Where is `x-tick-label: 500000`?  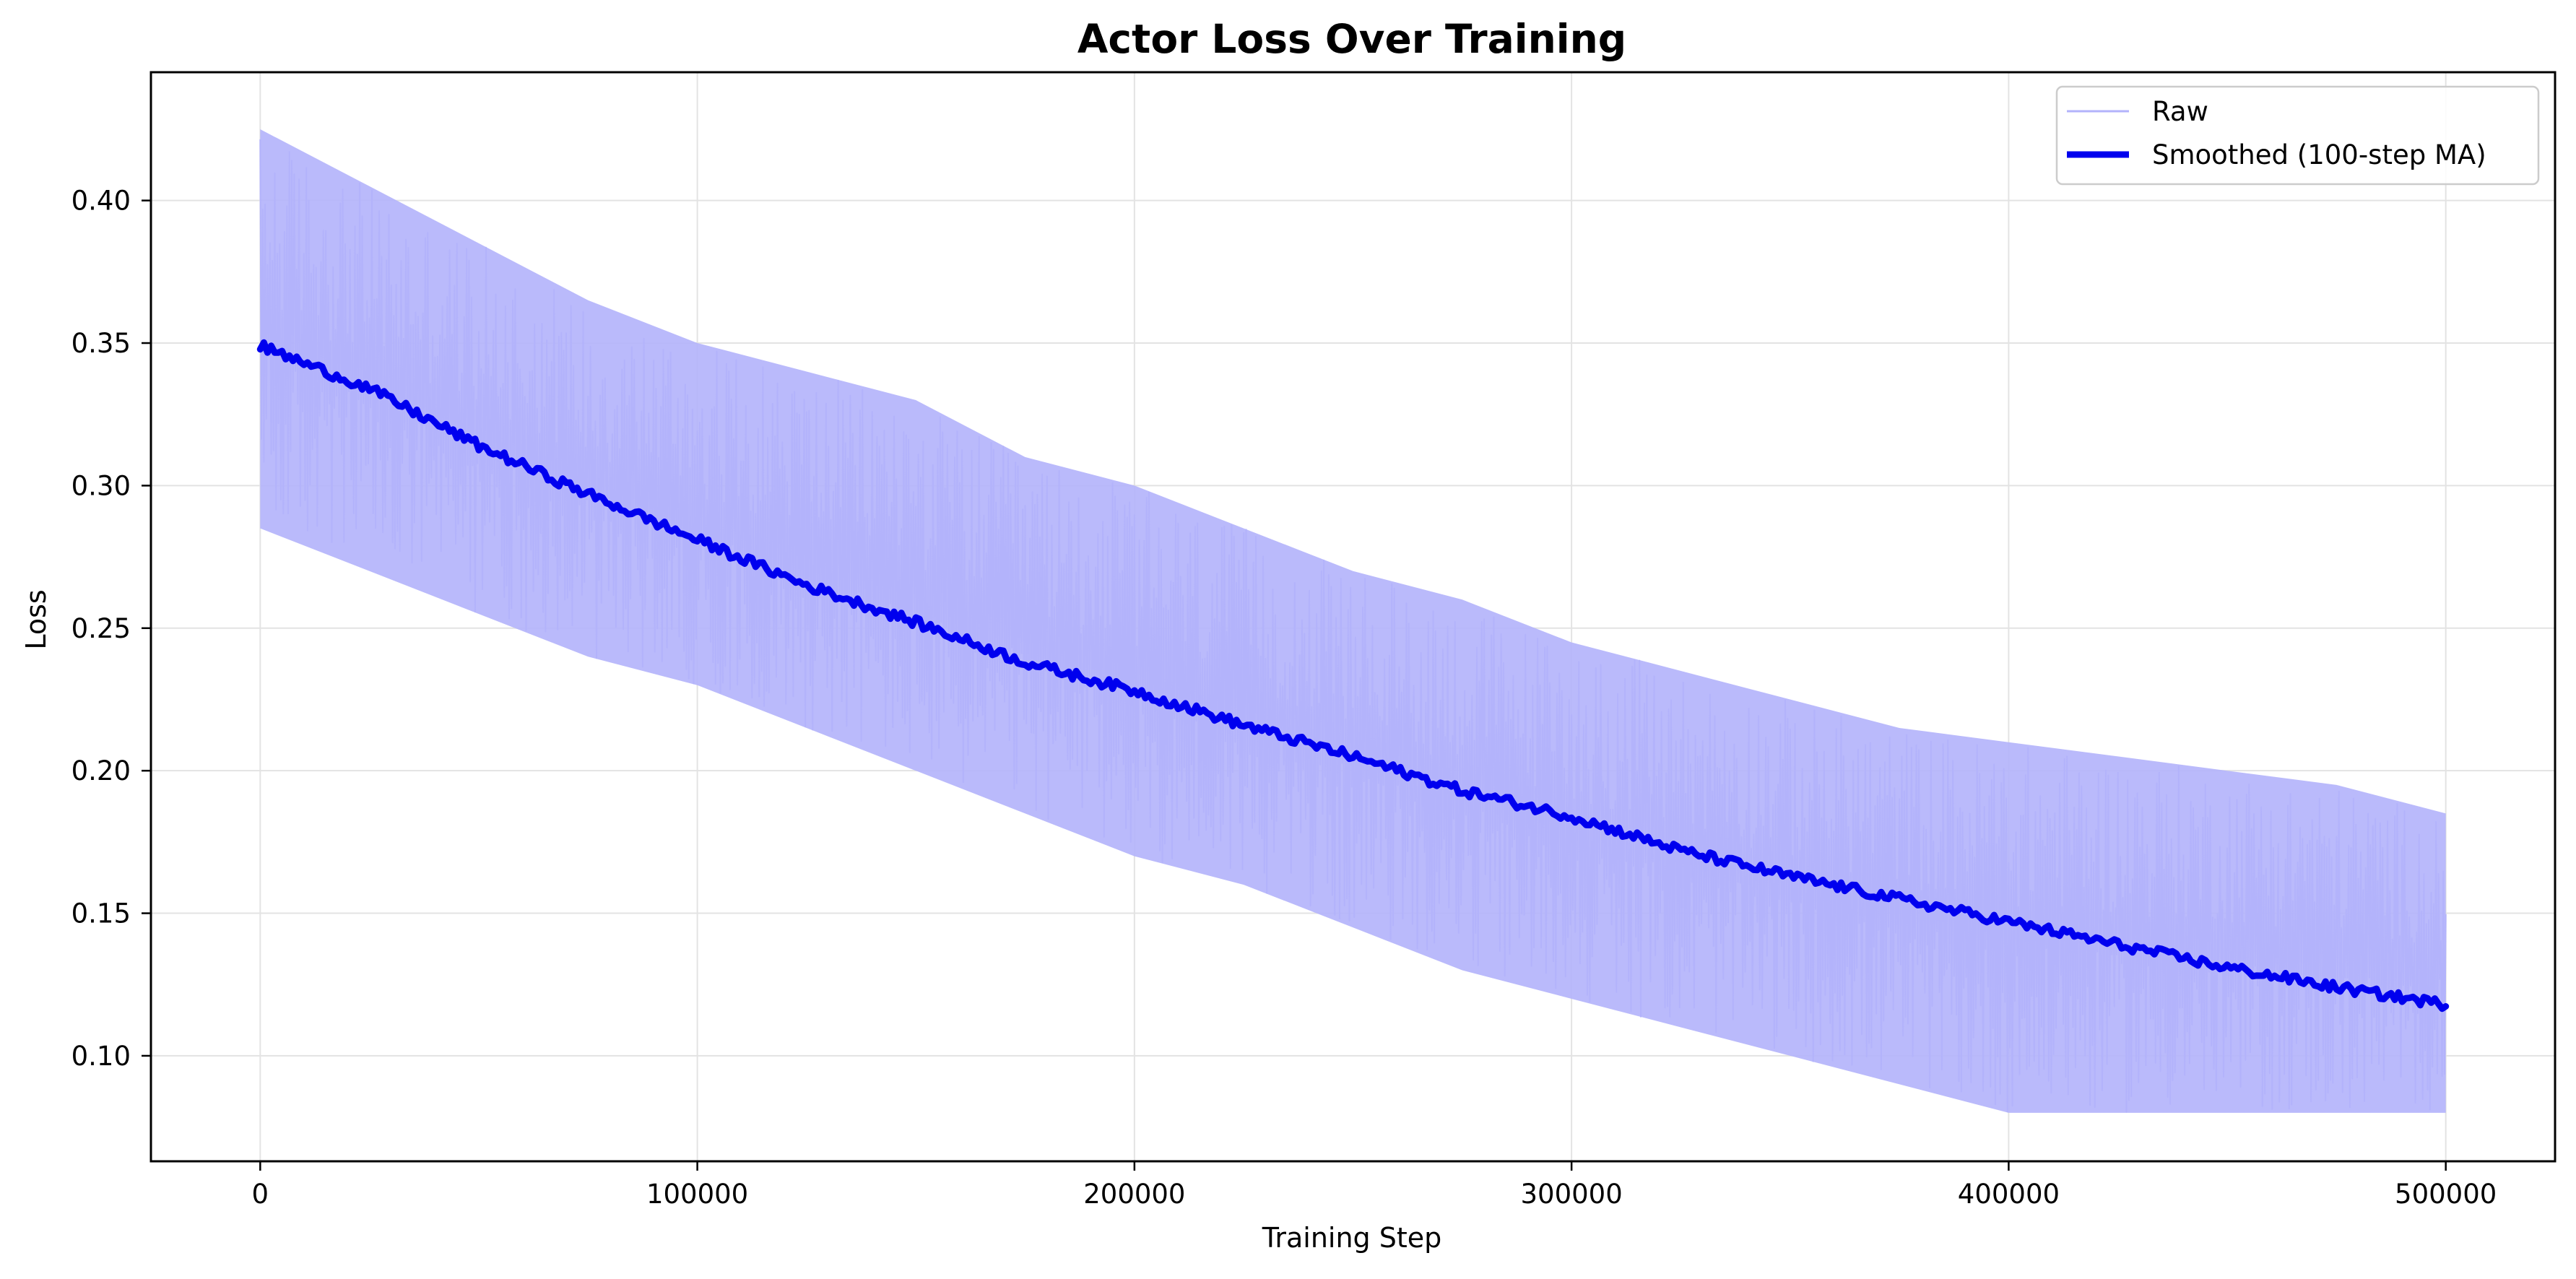
x-tick-label: 500000 is located at coordinates (2446, 1194).